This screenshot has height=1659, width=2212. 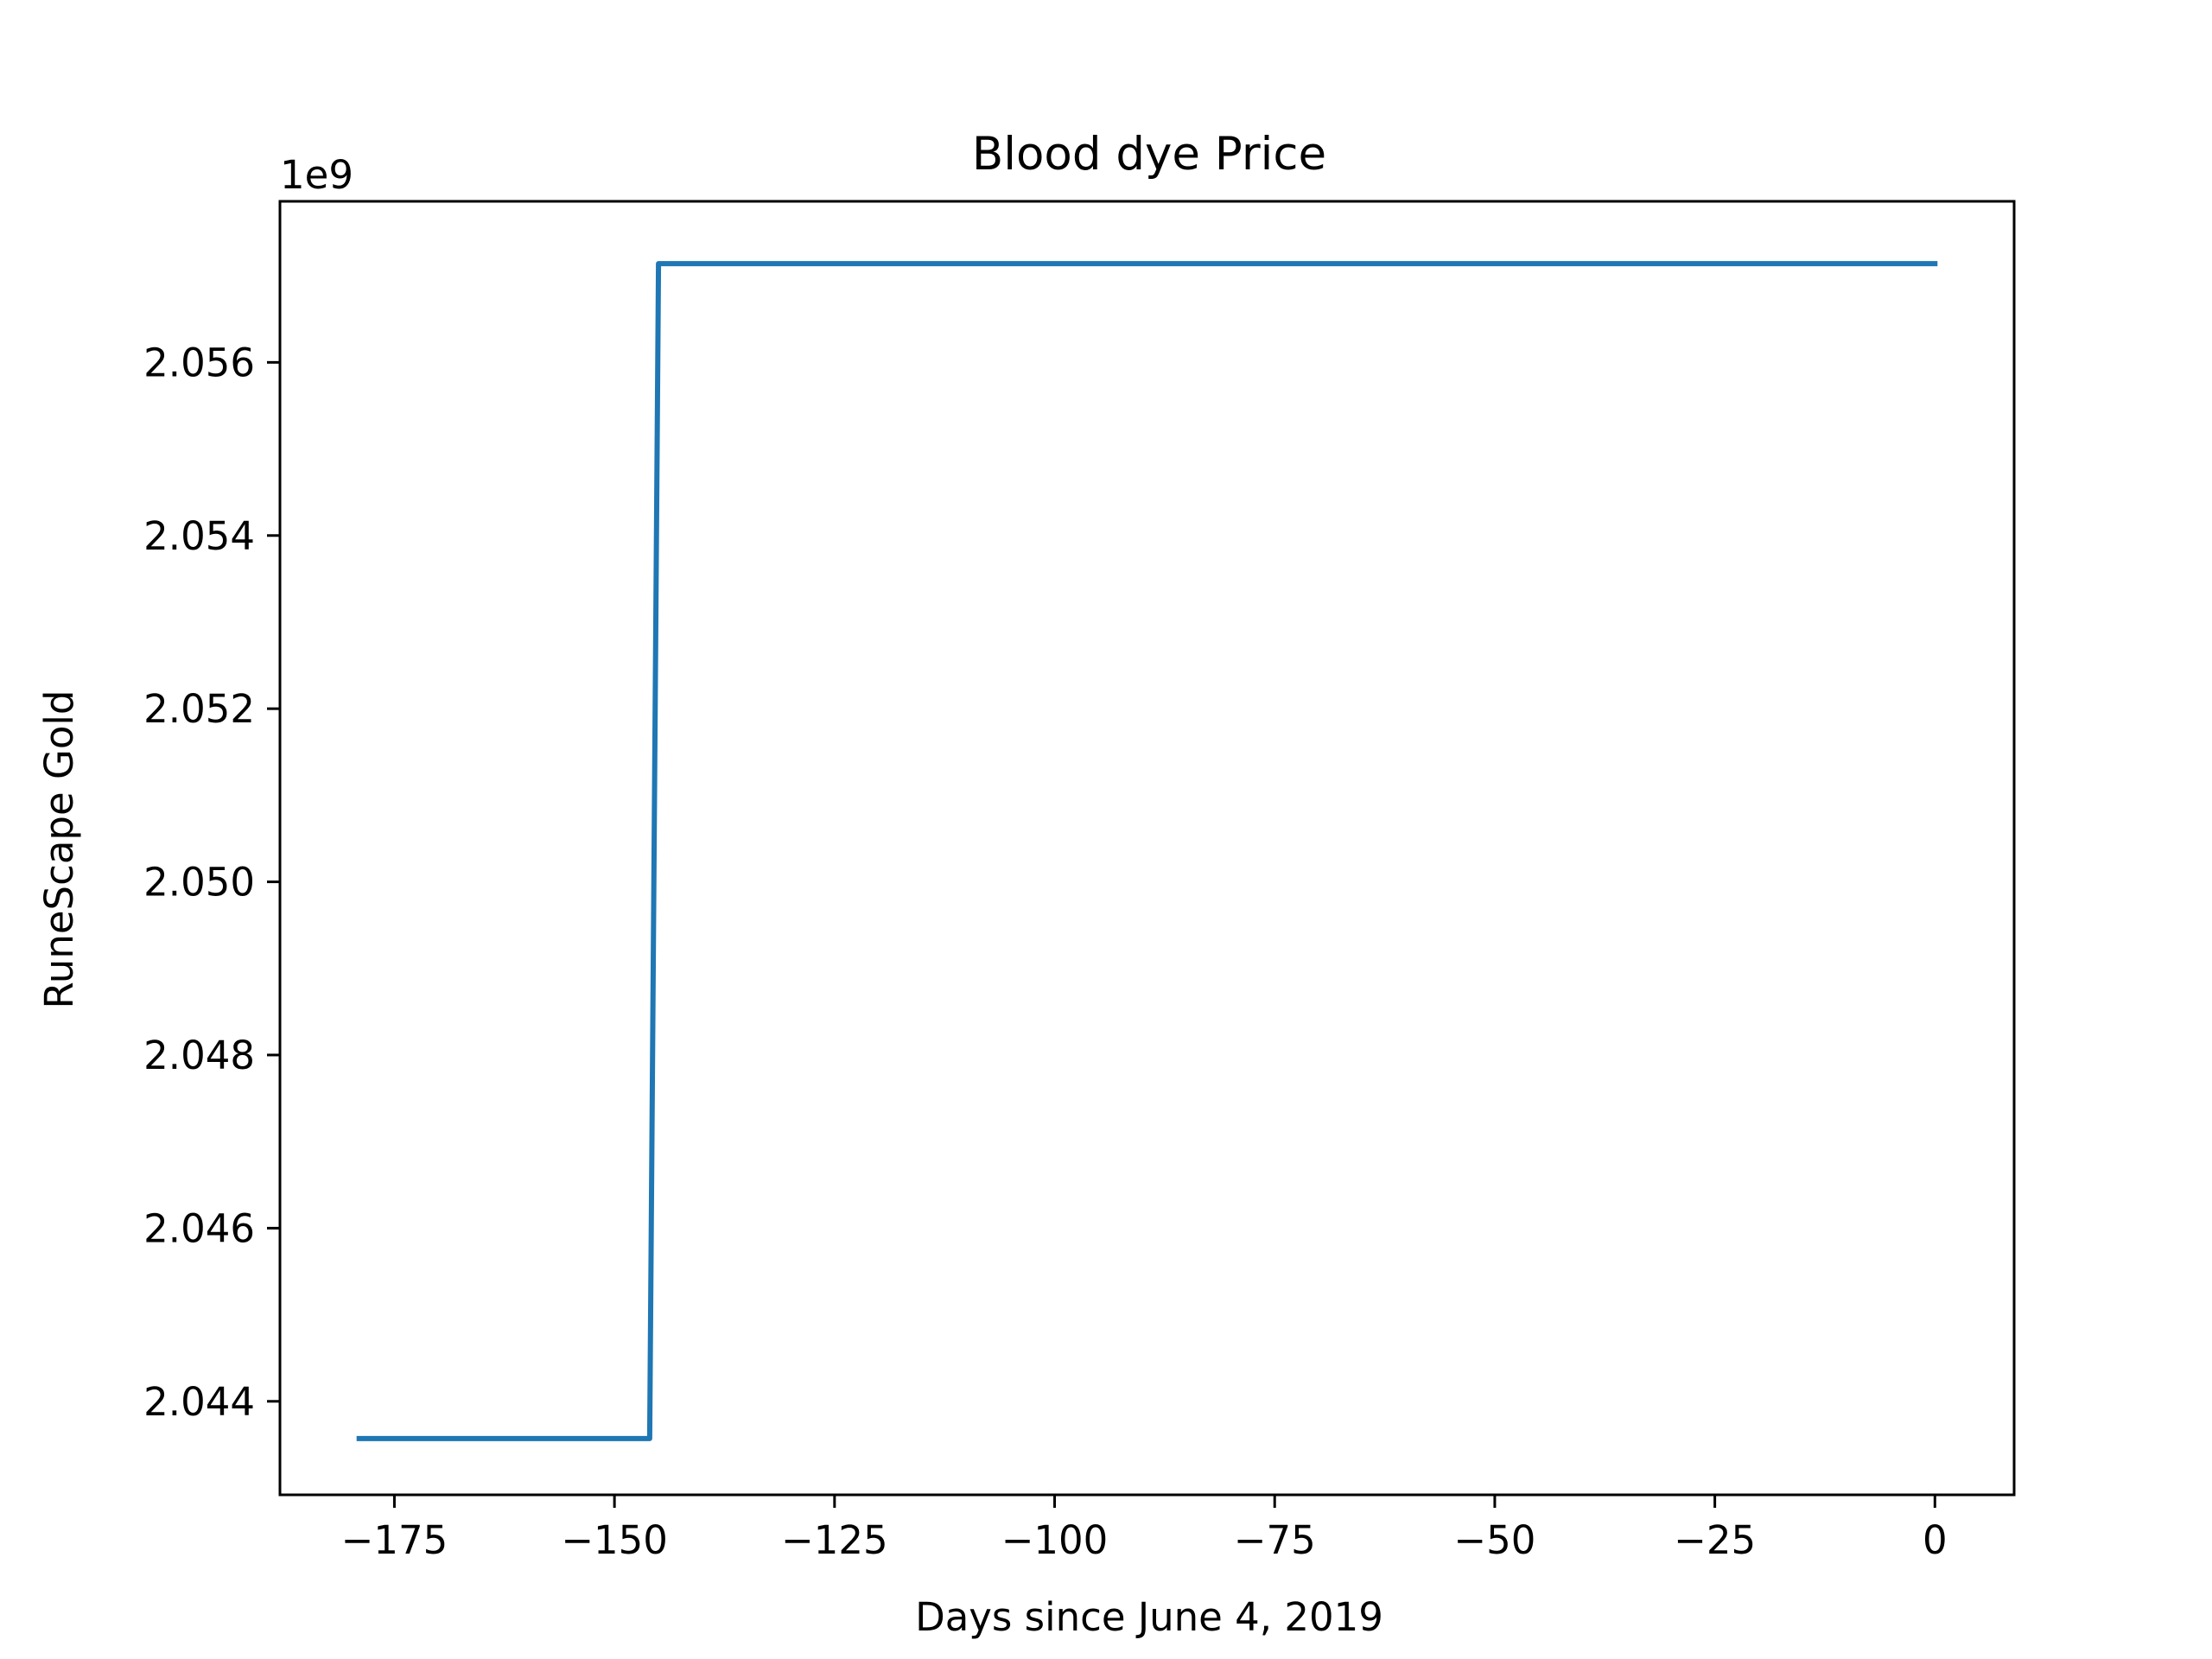 What do you see at coordinates (1055, 1540) in the screenshot?
I see `x-tick-label: −100` at bounding box center [1055, 1540].